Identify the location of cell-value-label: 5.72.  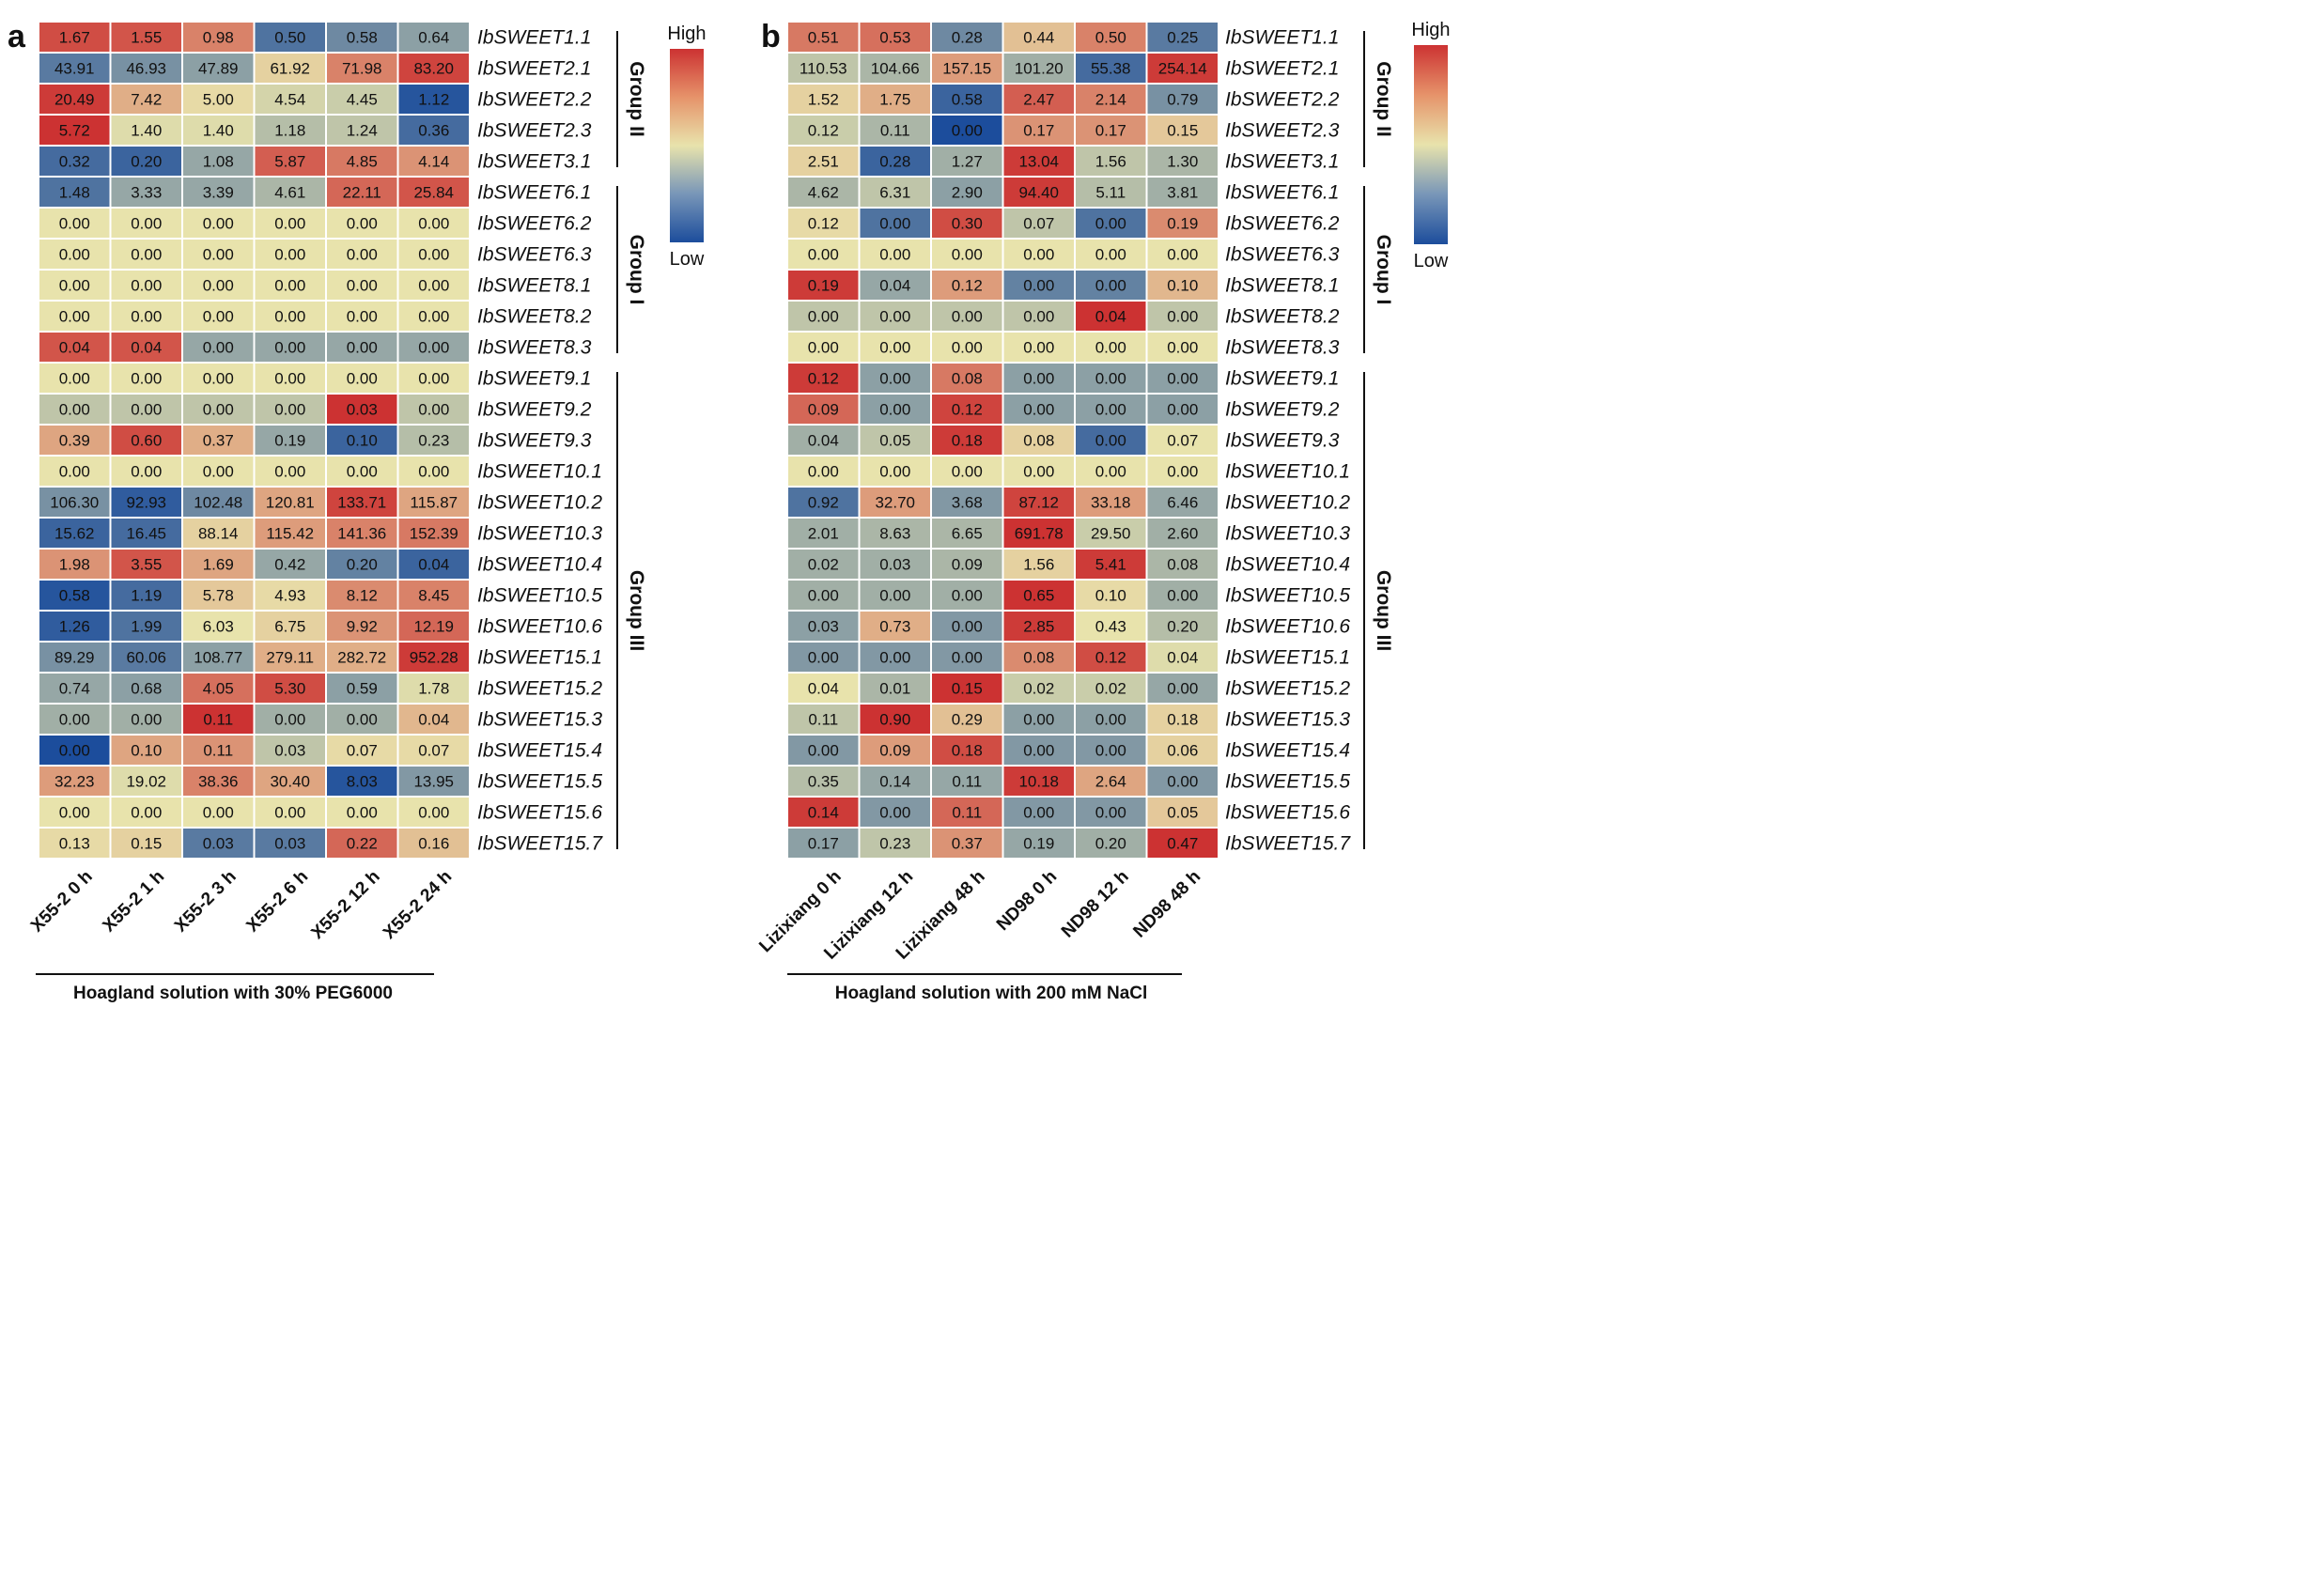
(74, 131).